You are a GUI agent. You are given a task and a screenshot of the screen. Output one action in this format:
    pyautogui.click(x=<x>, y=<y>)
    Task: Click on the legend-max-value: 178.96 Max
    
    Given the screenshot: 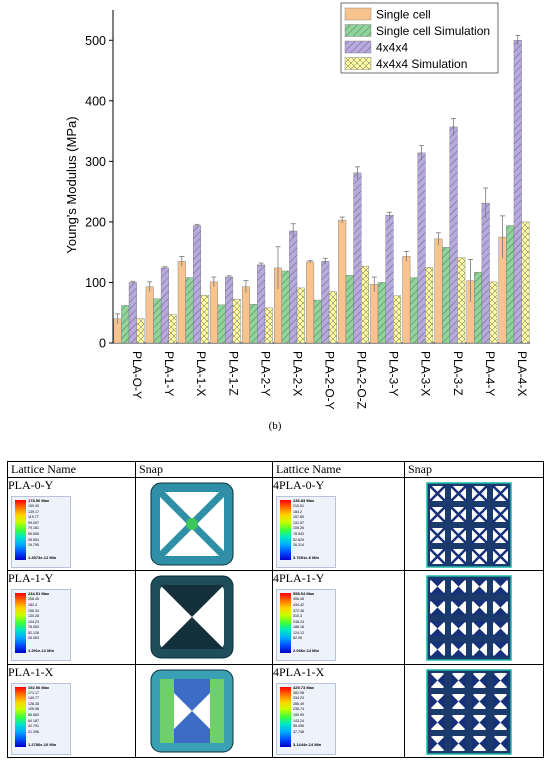 What is the action you would take?
    pyautogui.click(x=39, y=500)
    